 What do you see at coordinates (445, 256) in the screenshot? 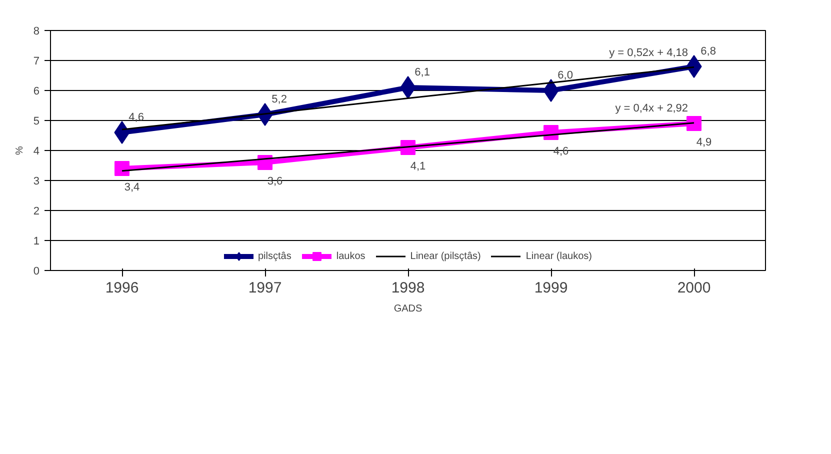
I see `legend-label: Linear (pilsçtâs)` at bounding box center [445, 256].